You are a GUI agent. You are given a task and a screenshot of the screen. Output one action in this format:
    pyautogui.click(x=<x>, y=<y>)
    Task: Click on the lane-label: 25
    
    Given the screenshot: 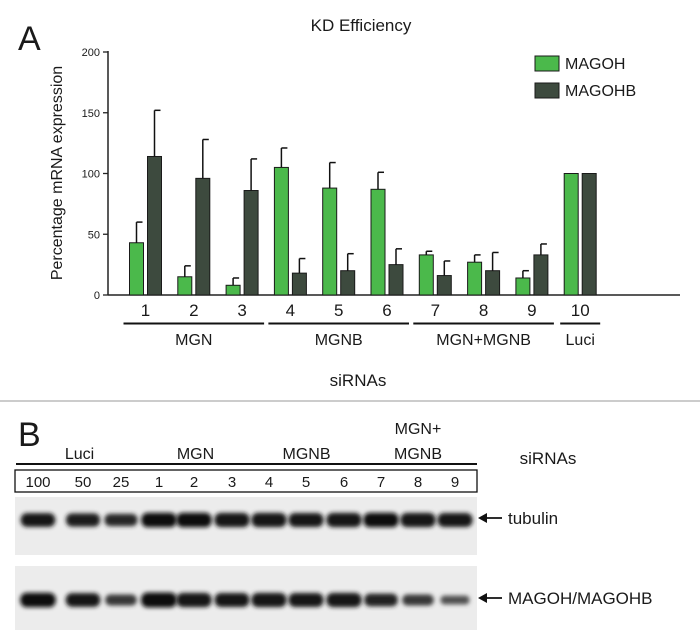 What is the action you would take?
    pyautogui.click(x=121, y=482)
    